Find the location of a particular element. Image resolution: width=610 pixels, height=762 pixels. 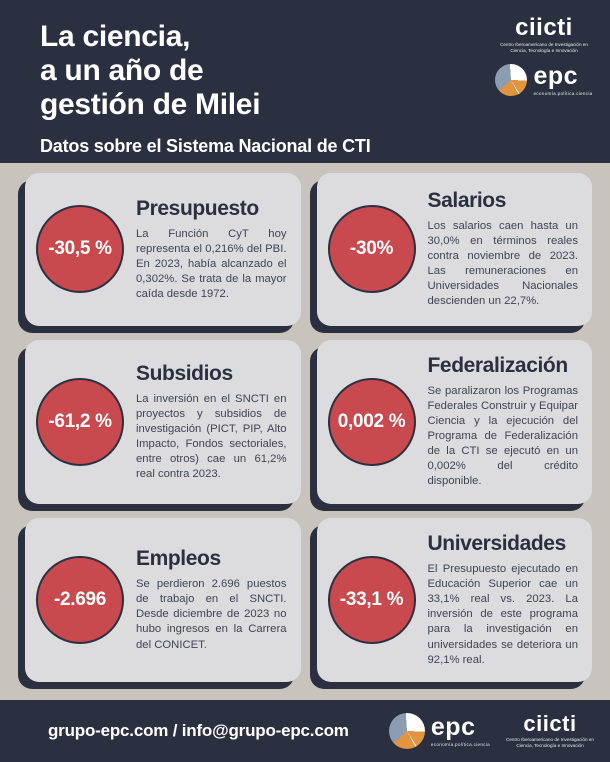

stat-circle: -33,1 % is located at coordinates (371, 599).